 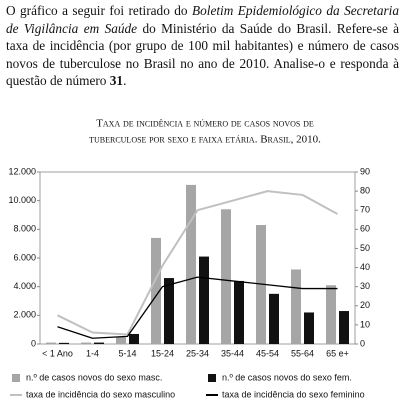 What do you see at coordinates (24, 257) in the screenshot?
I see `y-tick-label: 6.000` at bounding box center [24, 257].